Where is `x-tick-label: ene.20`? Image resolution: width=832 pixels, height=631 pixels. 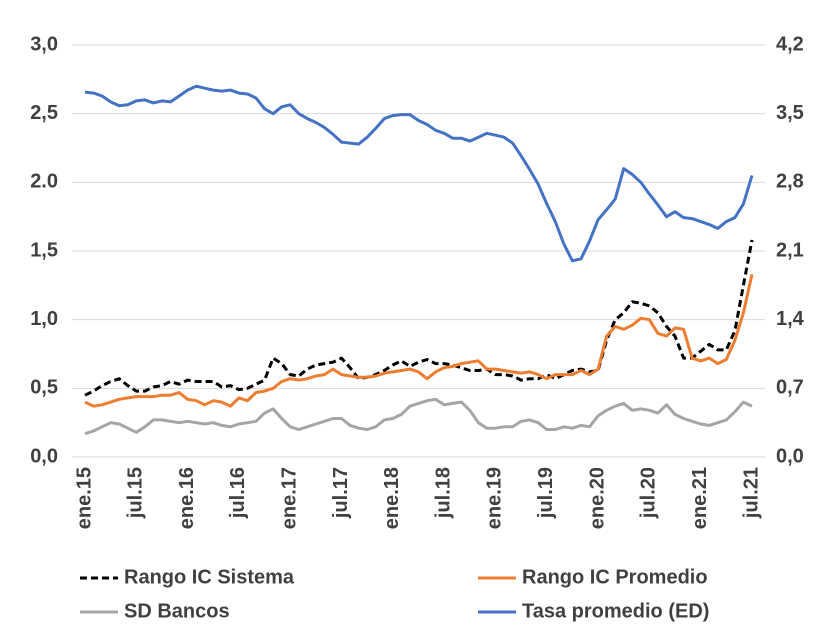
x-tick-label: ene.20 is located at coordinates (597, 498).